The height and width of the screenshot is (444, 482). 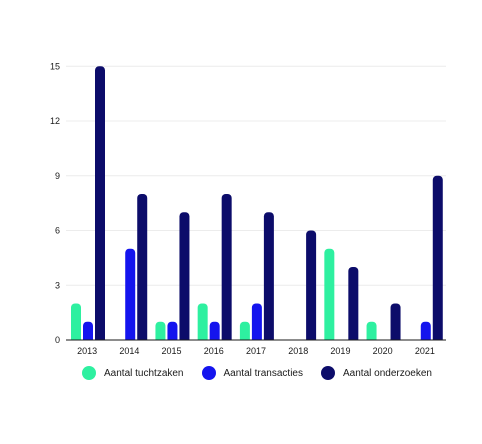 I want to click on x-axis-ticks: 2013 2014 2015 2016 2017 2018 2019 2020 2021, so click(x=256, y=351).